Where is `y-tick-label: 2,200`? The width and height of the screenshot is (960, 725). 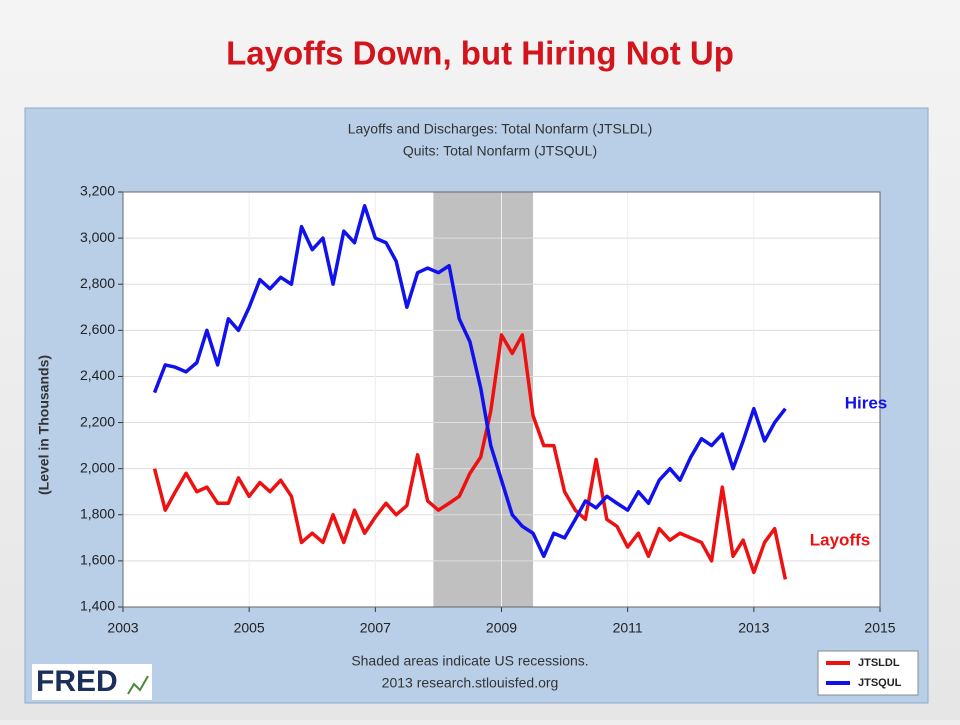 y-tick-label: 2,200 is located at coordinates (97, 421).